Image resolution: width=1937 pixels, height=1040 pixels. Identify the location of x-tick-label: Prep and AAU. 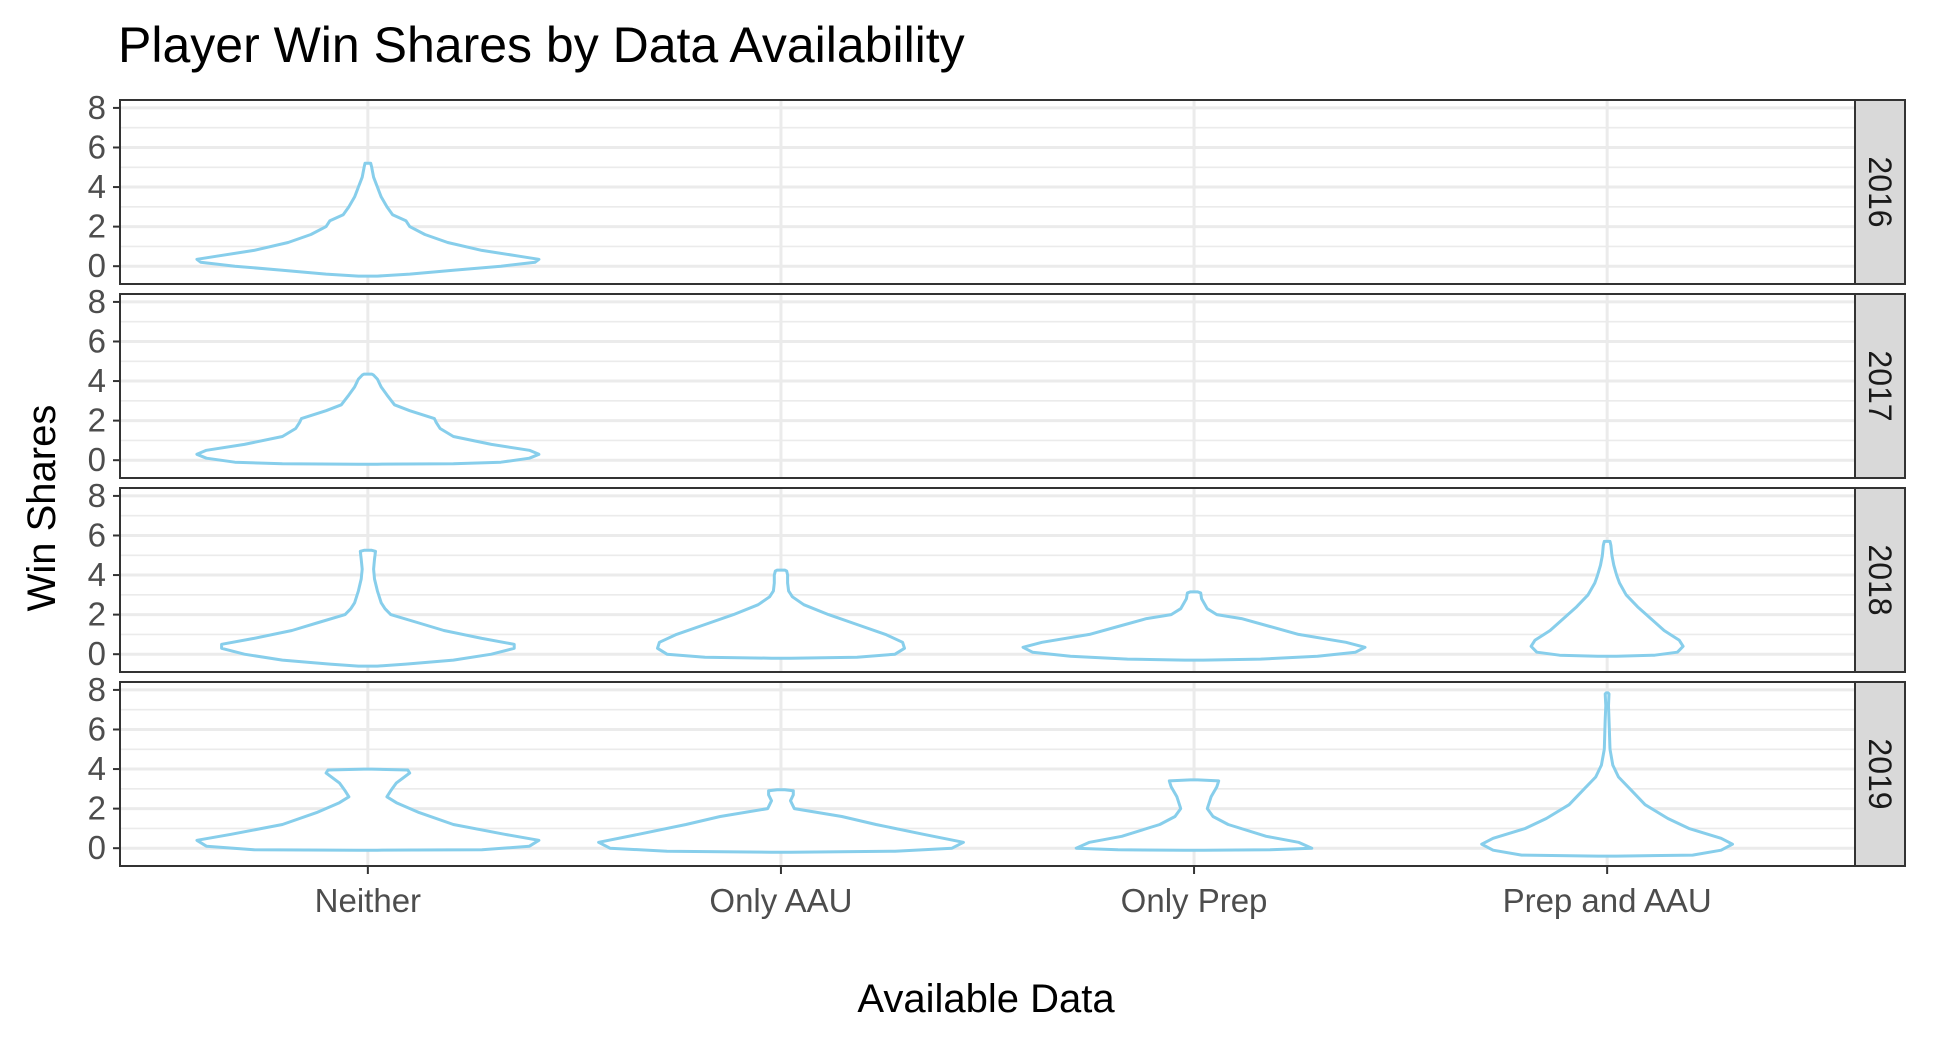
(1607, 900).